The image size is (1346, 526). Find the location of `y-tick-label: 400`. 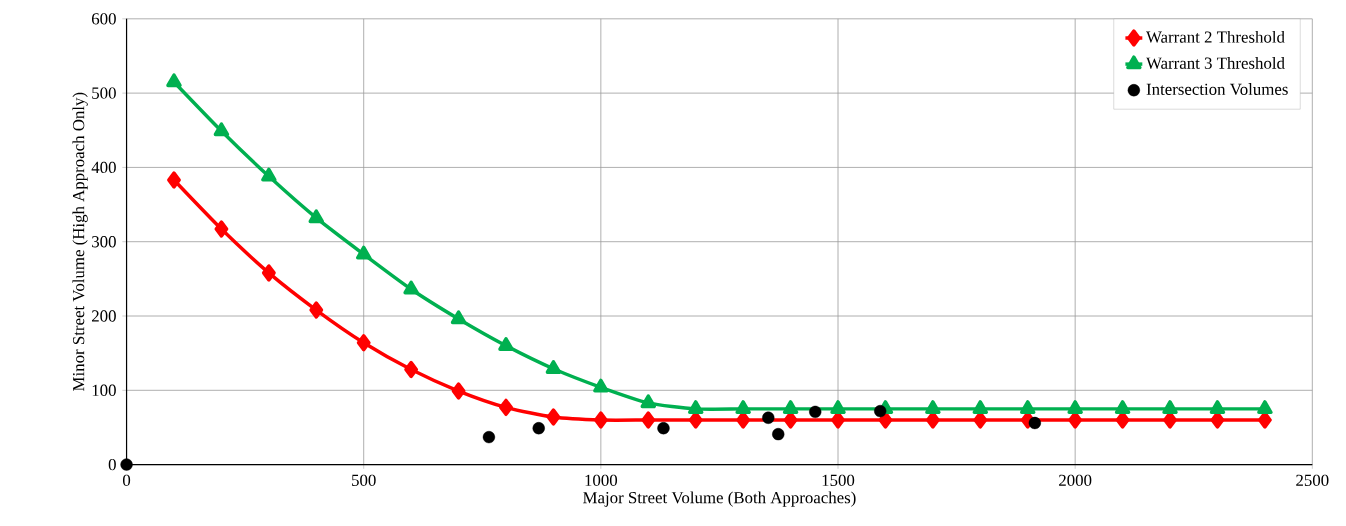

y-tick-label: 400 is located at coordinates (103, 167).